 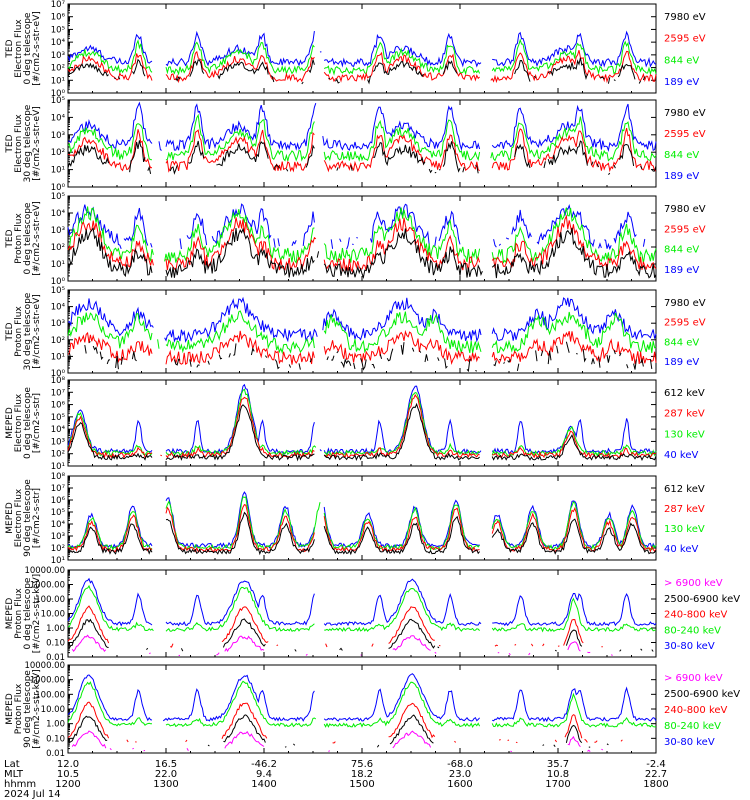 What do you see at coordinates (67, 784) in the screenshot?
I see `x-tick-label-hhmm: 1200` at bounding box center [67, 784].